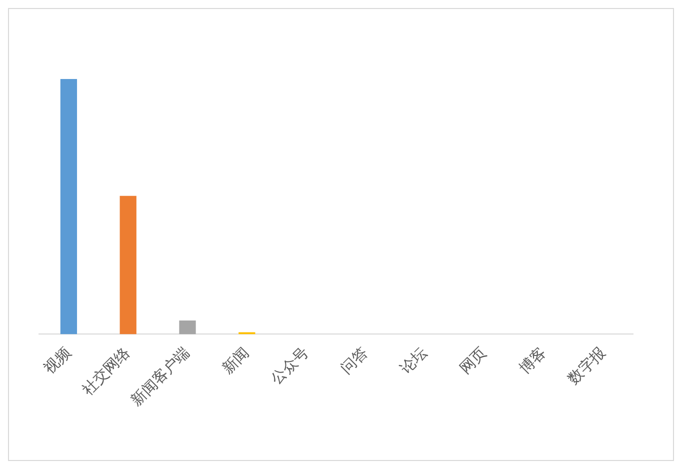 The height and width of the screenshot is (469, 682). What do you see at coordinates (57, 360) in the screenshot?
I see `x-tick-label: 视频` at bounding box center [57, 360].